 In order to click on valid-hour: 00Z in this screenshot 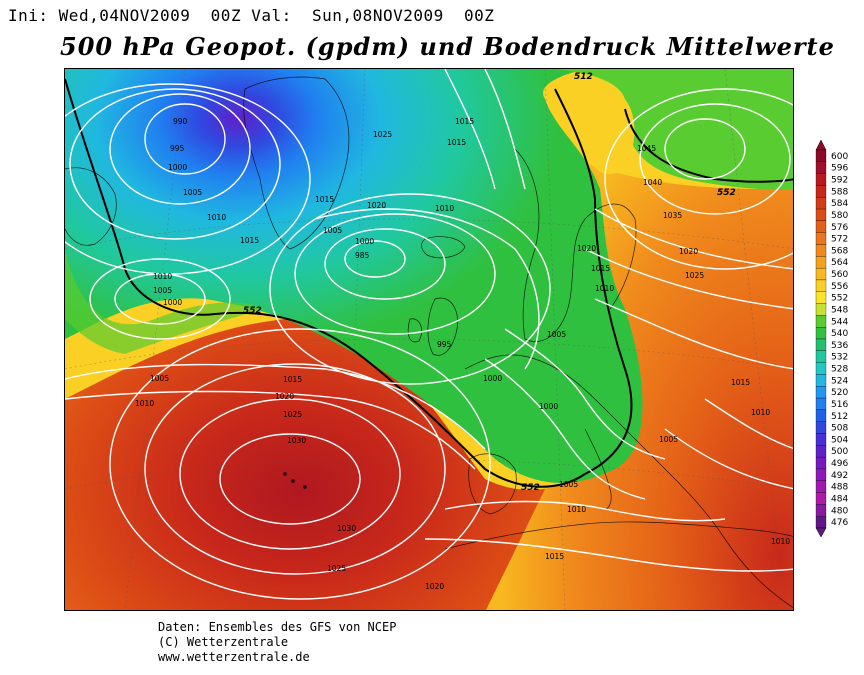, I will do `click(479, 15)`.